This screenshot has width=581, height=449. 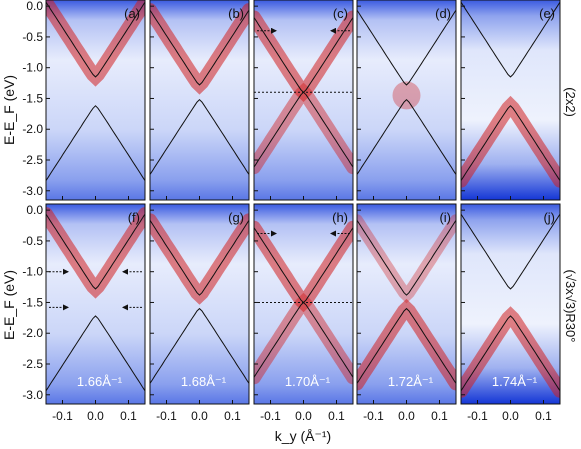 What do you see at coordinates (445, 217) in the screenshot?
I see `panel-label: (i)` at bounding box center [445, 217].